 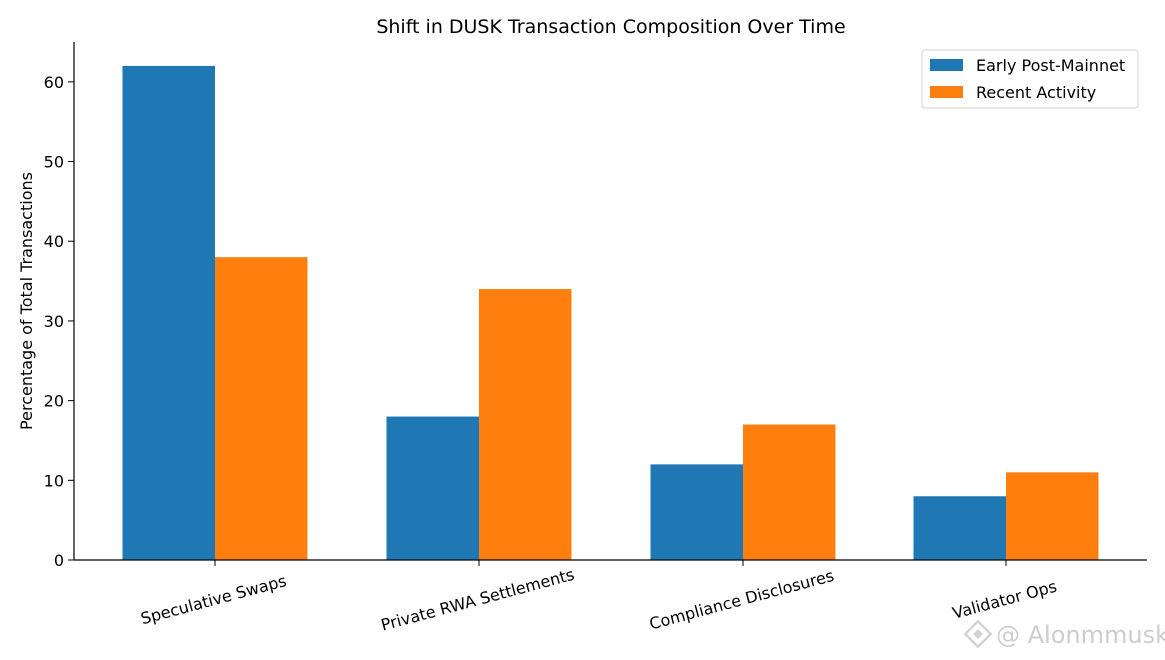 I want to click on watermark: @ Alonmmusk, so click(x=1064, y=634).